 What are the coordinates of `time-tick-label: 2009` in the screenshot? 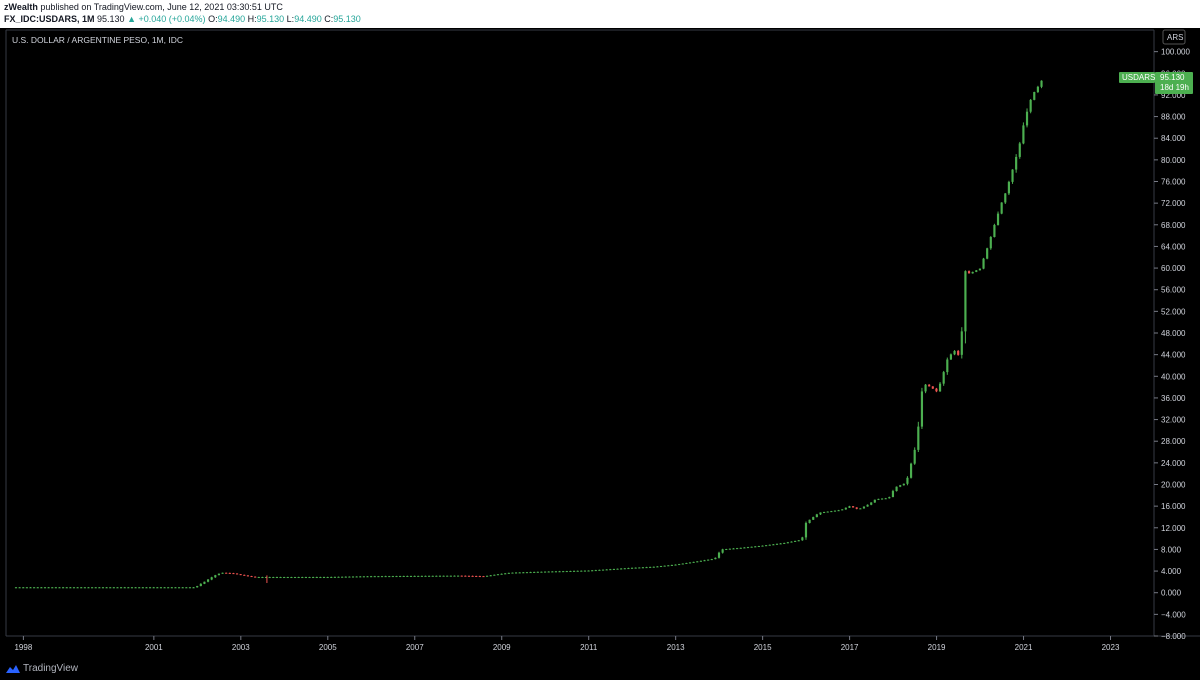 It's located at (502, 647).